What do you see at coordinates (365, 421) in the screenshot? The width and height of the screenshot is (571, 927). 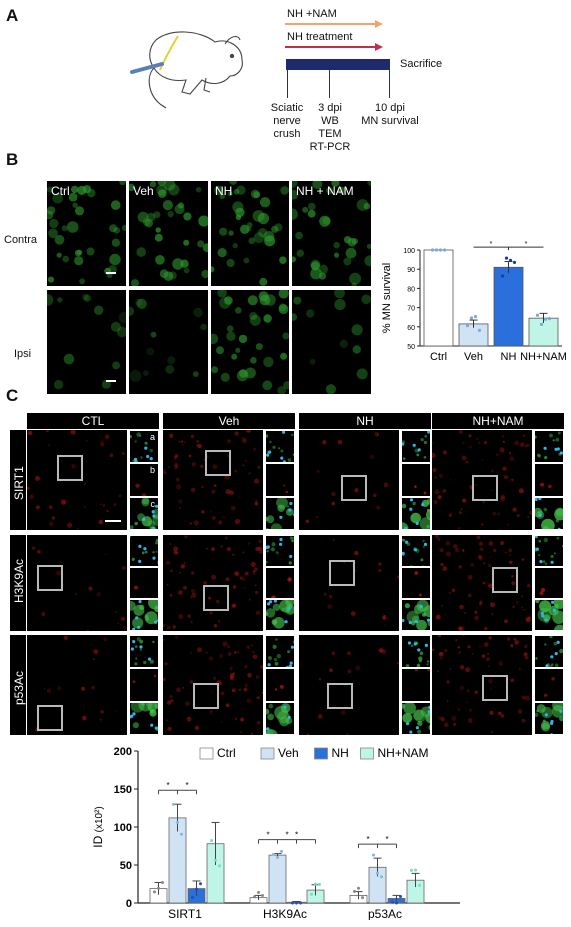 I see `column-header-c: NH` at bounding box center [365, 421].